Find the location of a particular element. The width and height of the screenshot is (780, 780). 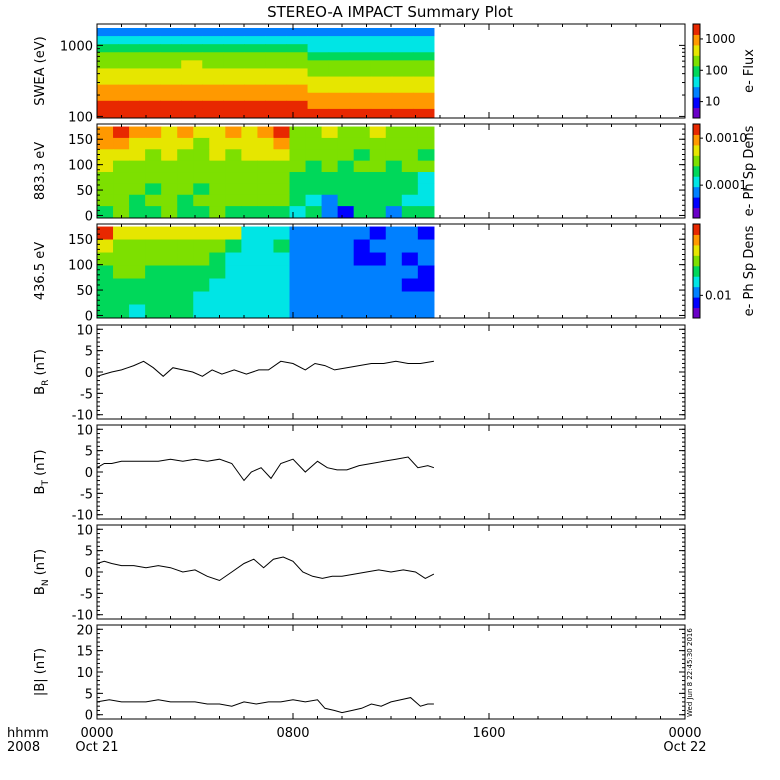

year-label: 2008 is located at coordinates (23, 747).